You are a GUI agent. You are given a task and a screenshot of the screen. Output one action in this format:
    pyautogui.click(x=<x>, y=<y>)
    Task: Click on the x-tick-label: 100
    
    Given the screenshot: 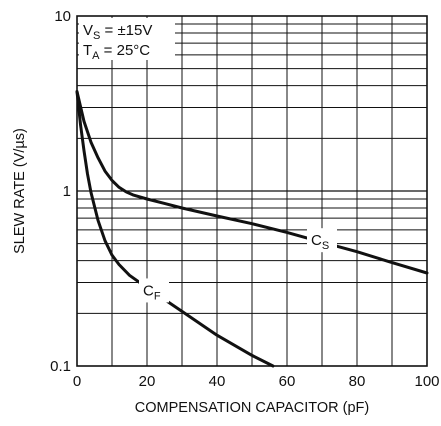 What is the action you would take?
    pyautogui.click(x=426, y=381)
    